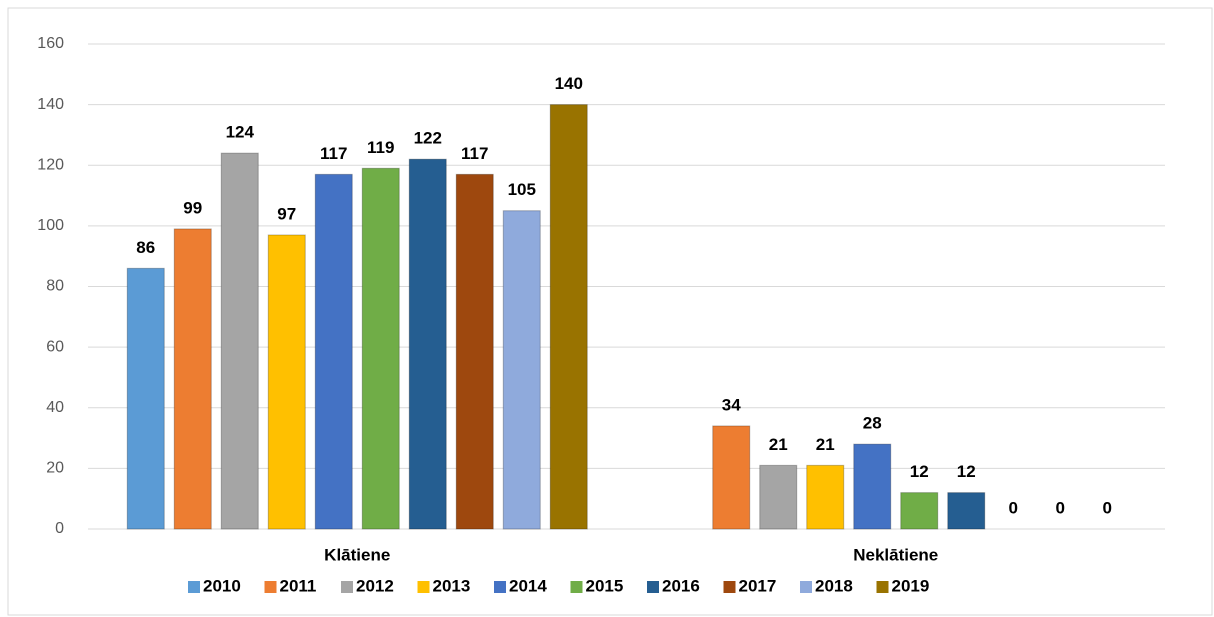 This screenshot has height=617, width=1214. I want to click on data-label: 140, so click(569, 83).